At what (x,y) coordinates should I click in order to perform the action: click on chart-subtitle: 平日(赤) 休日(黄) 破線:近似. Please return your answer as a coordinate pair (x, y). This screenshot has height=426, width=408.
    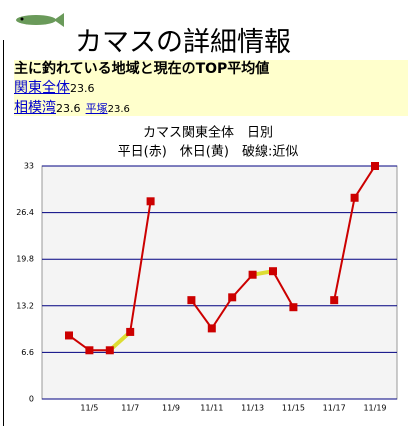
    Looking at the image, I should click on (208, 152).